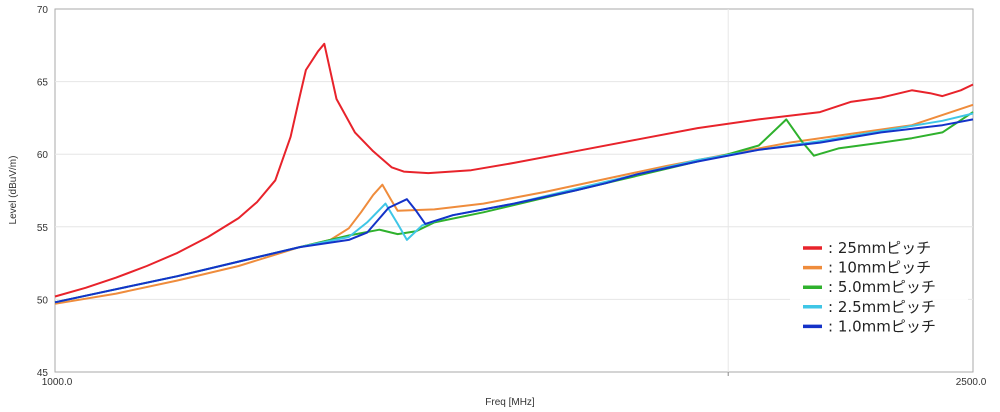 The image size is (1000, 412). I want to click on y-tick-label: 45, so click(43, 373).